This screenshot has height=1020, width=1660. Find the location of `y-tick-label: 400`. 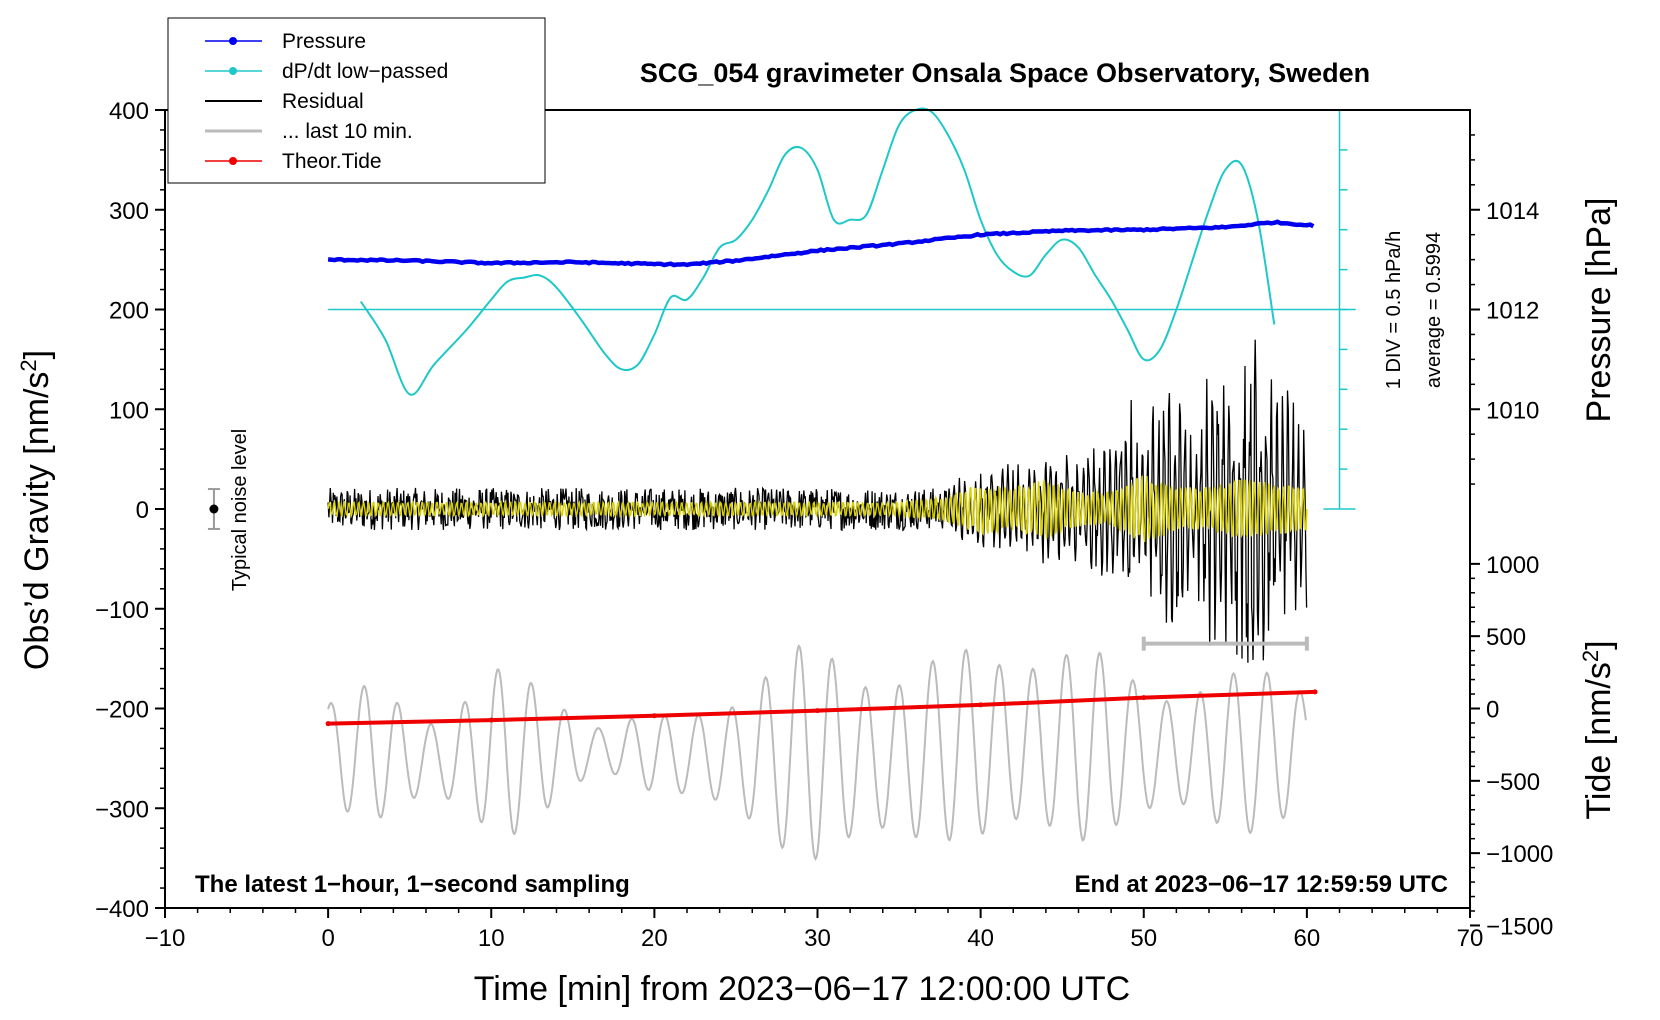

y-tick-label: 400 is located at coordinates (129, 111).